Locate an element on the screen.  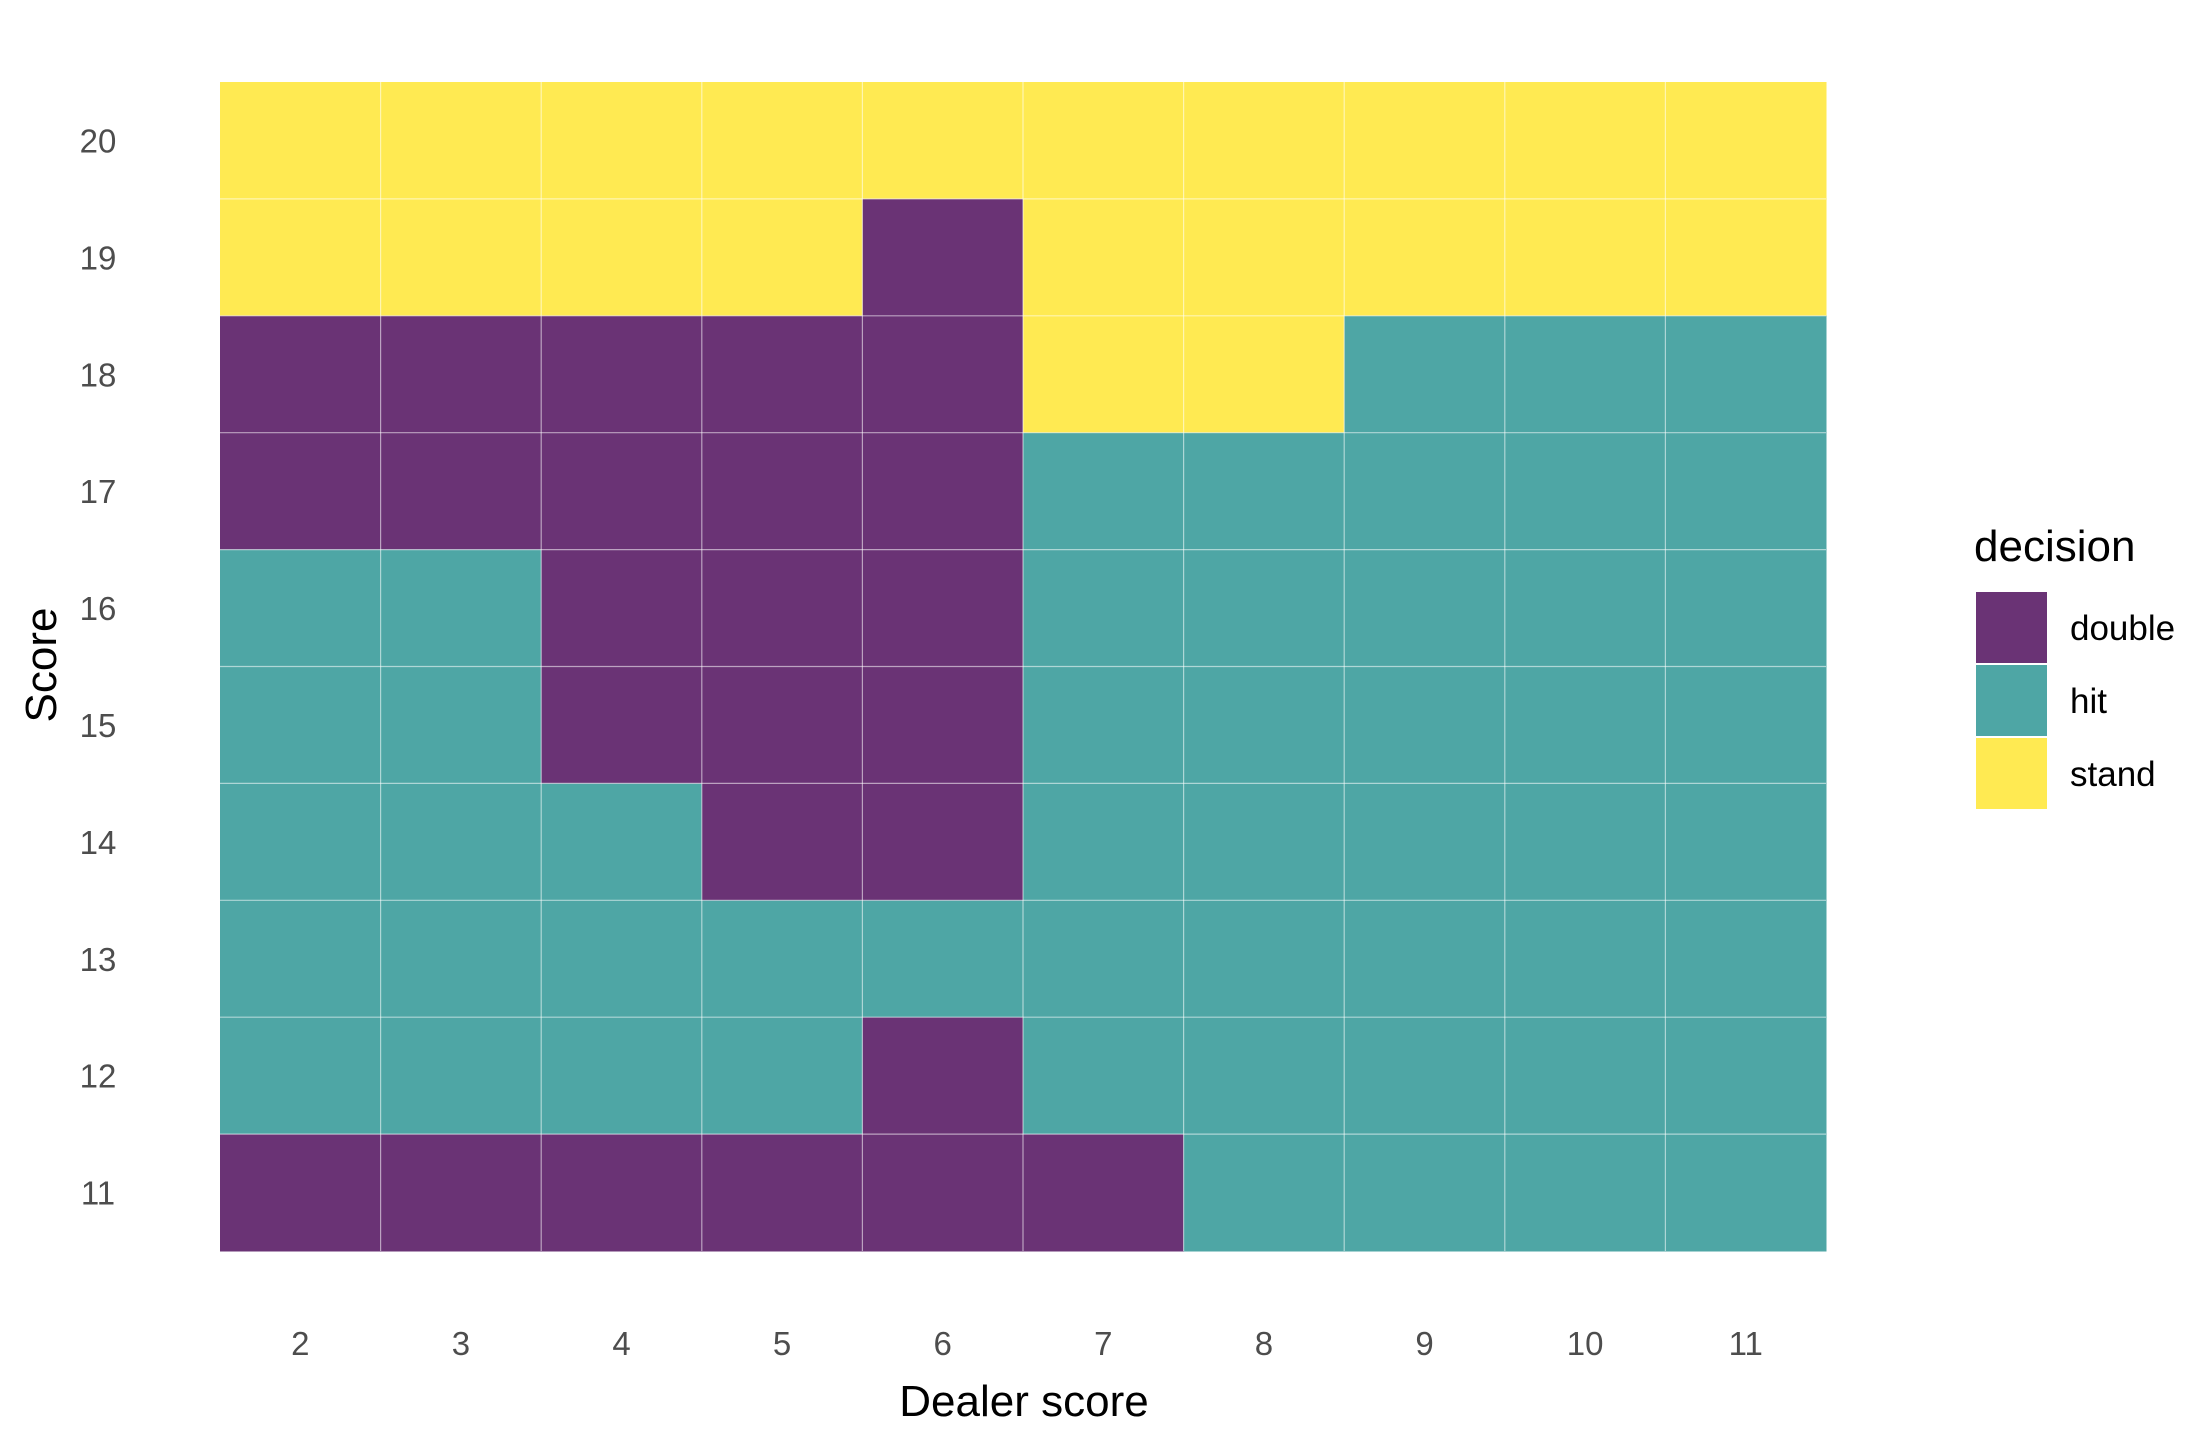
legend-swatch-hit is located at coordinates (2011, 700).